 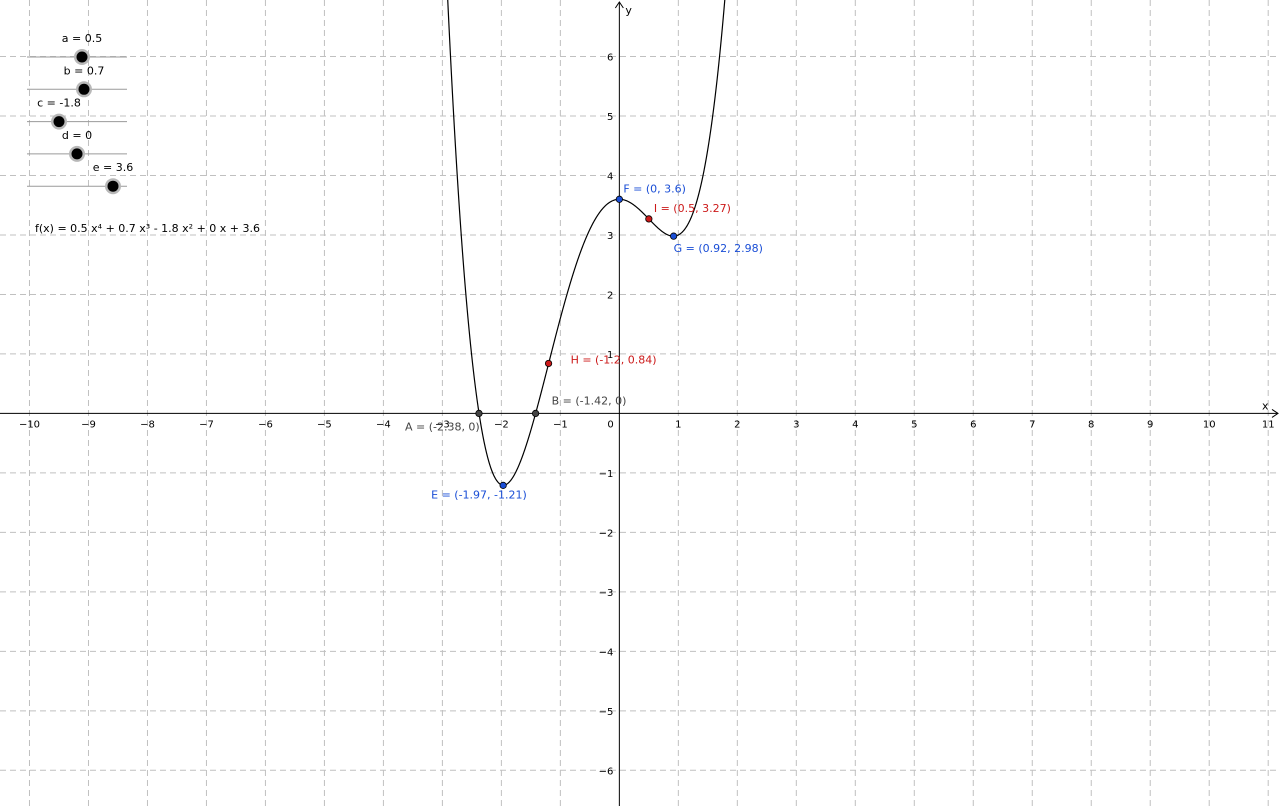 I want to click on slider-d-label: d = 0, so click(x=77, y=135).